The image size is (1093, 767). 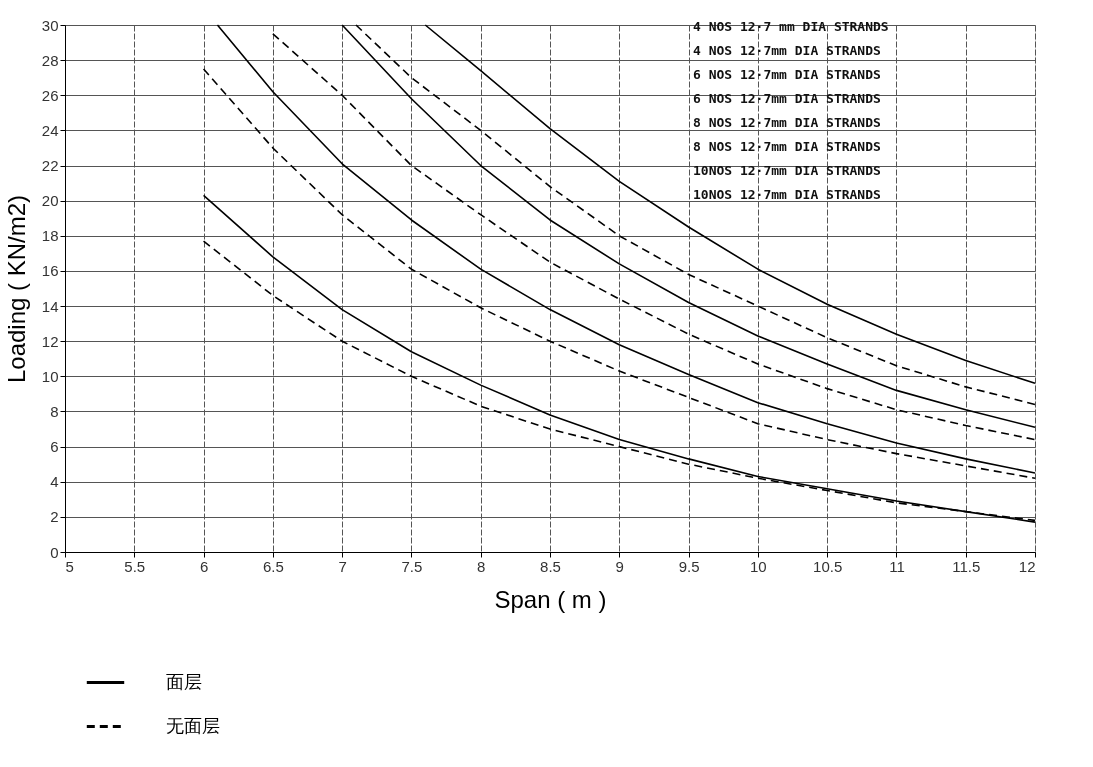 I want to click on y-tick-label: 24, so click(x=50, y=130).